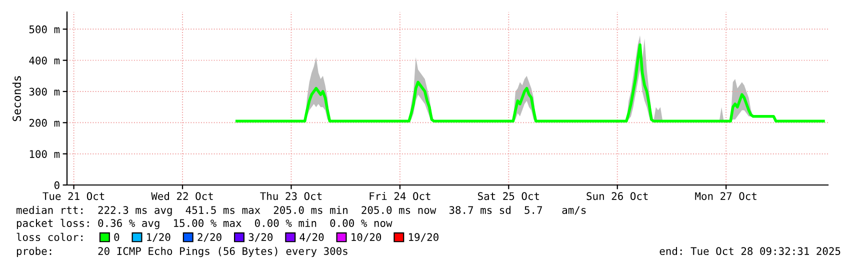 This screenshot has width=857, height=267. What do you see at coordinates (44, 122) in the screenshot?
I see `y-tick-label: 200 m` at bounding box center [44, 122].